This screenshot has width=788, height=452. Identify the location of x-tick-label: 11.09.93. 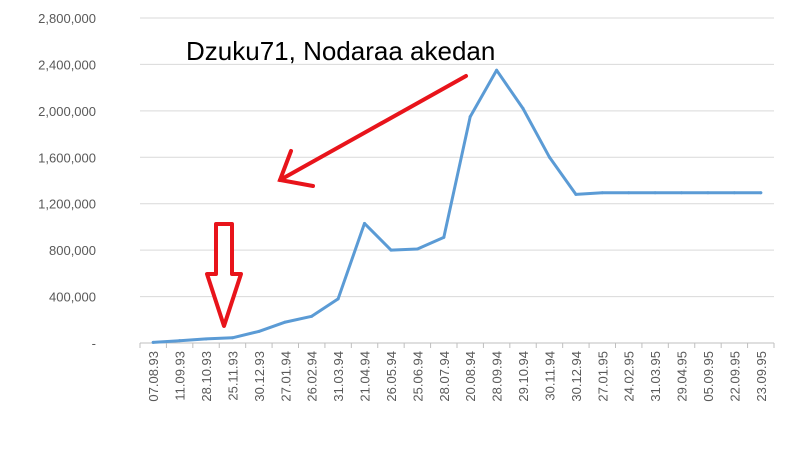
(180, 376).